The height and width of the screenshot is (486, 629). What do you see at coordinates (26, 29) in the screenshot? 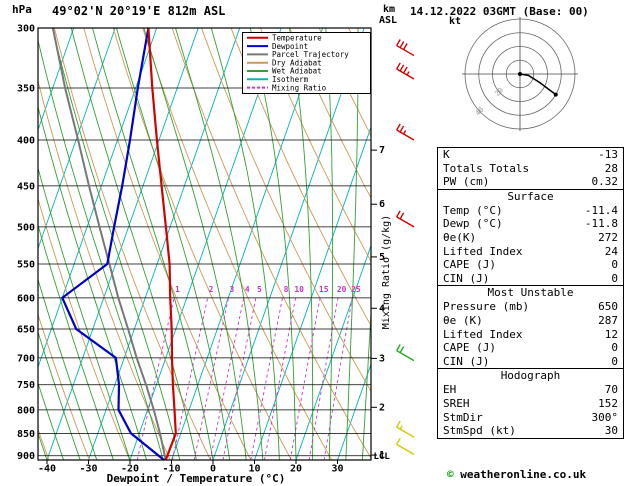
I see `pressure-tick-label: 300` at bounding box center [26, 29].